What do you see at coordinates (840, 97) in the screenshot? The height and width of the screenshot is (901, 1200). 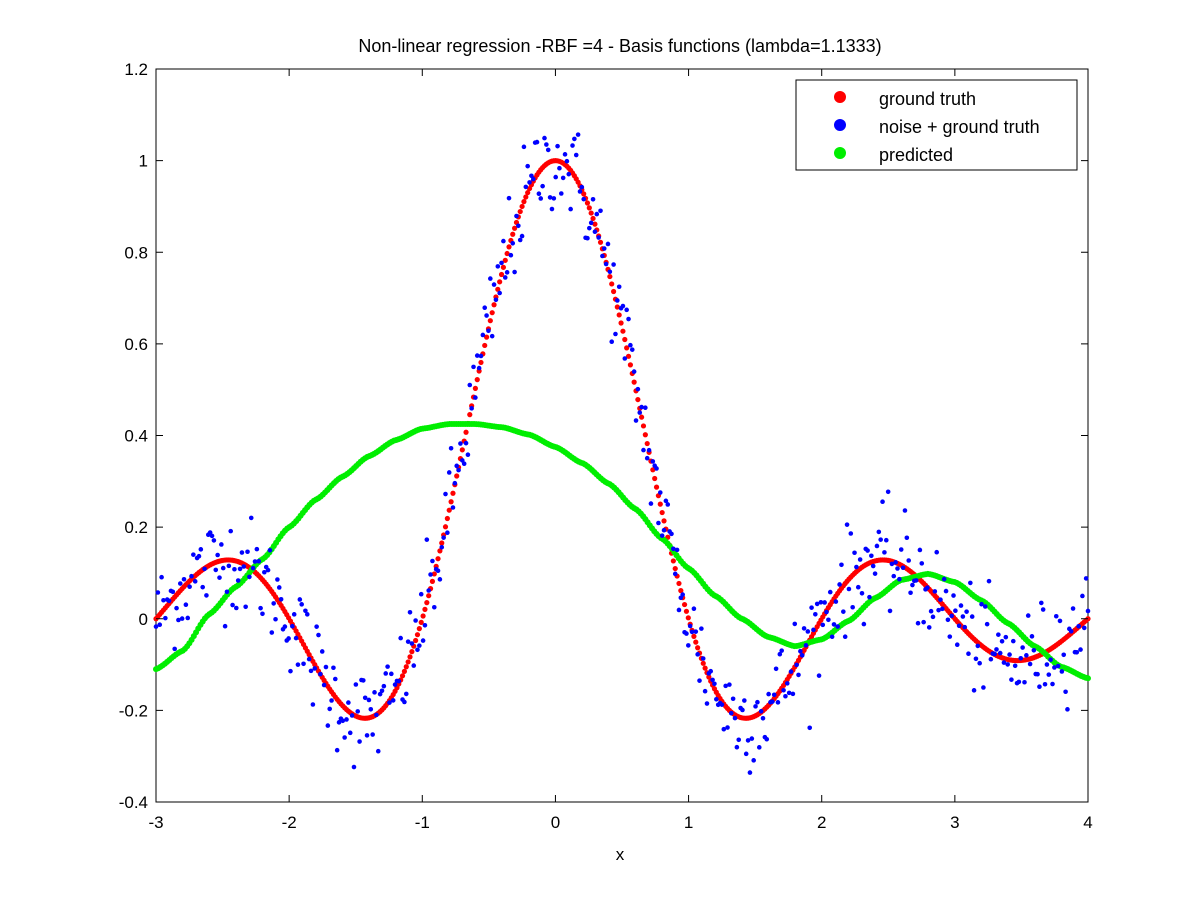 I see `legend-marker-ground-truth` at bounding box center [840, 97].